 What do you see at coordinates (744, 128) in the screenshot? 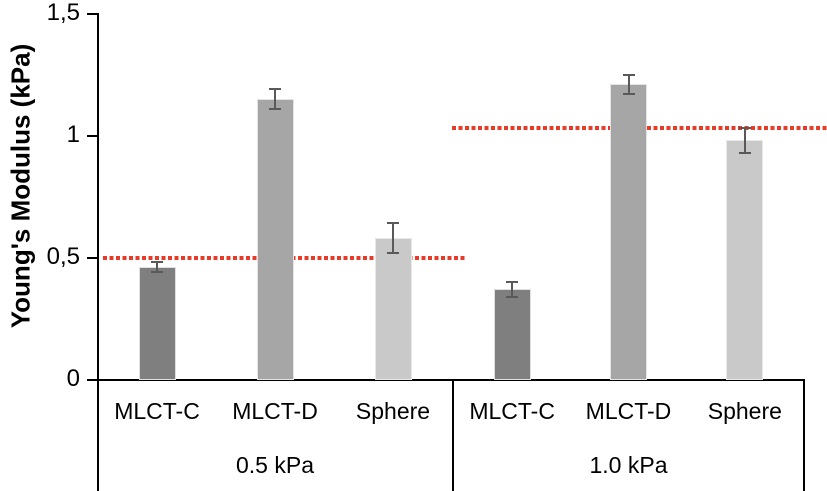
I see `error-bar-top-cap-sphere-1-0-kpa` at bounding box center [744, 128].